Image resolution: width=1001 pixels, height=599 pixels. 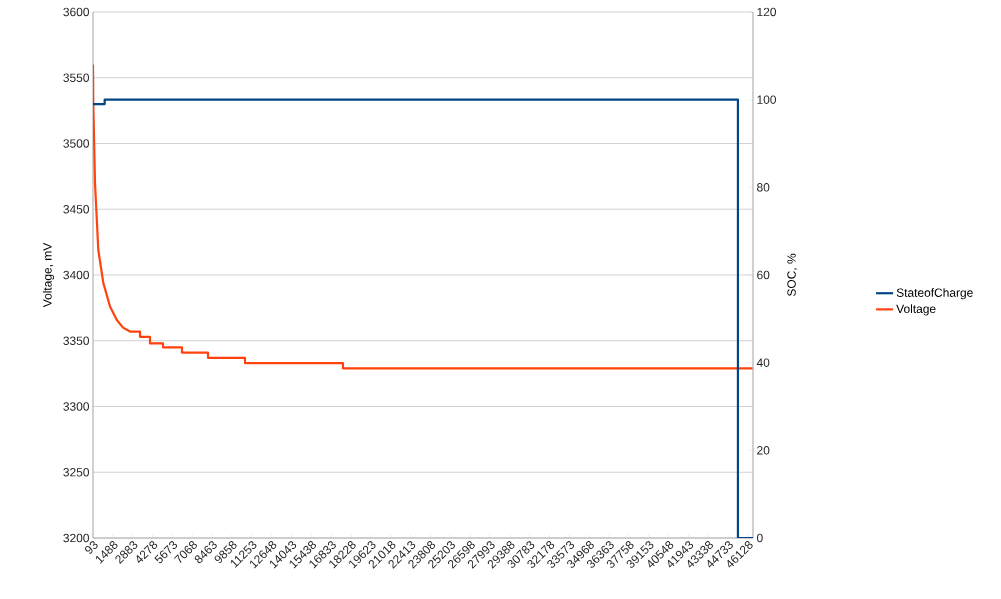 I want to click on y-tick-label: 3250, so click(x=76, y=472).